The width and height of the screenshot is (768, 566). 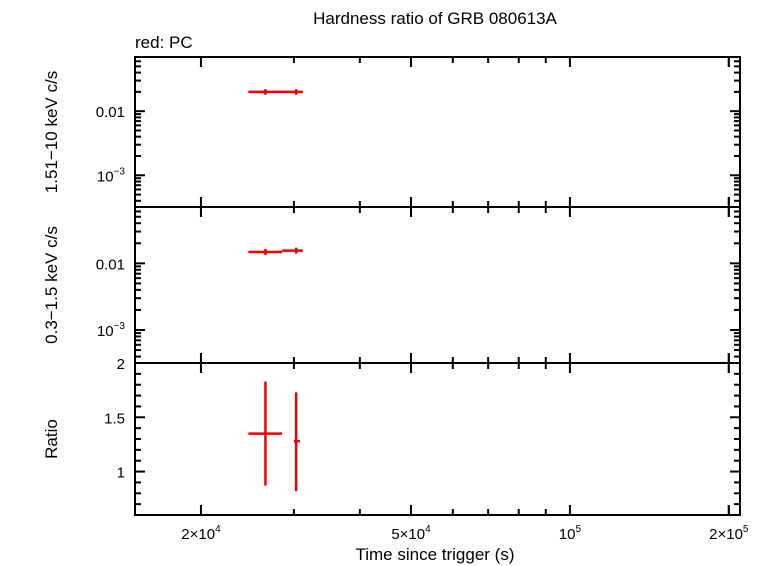 What do you see at coordinates (729, 533) in the screenshot?
I see `x-tick-label: 2×10⁵` at bounding box center [729, 533].